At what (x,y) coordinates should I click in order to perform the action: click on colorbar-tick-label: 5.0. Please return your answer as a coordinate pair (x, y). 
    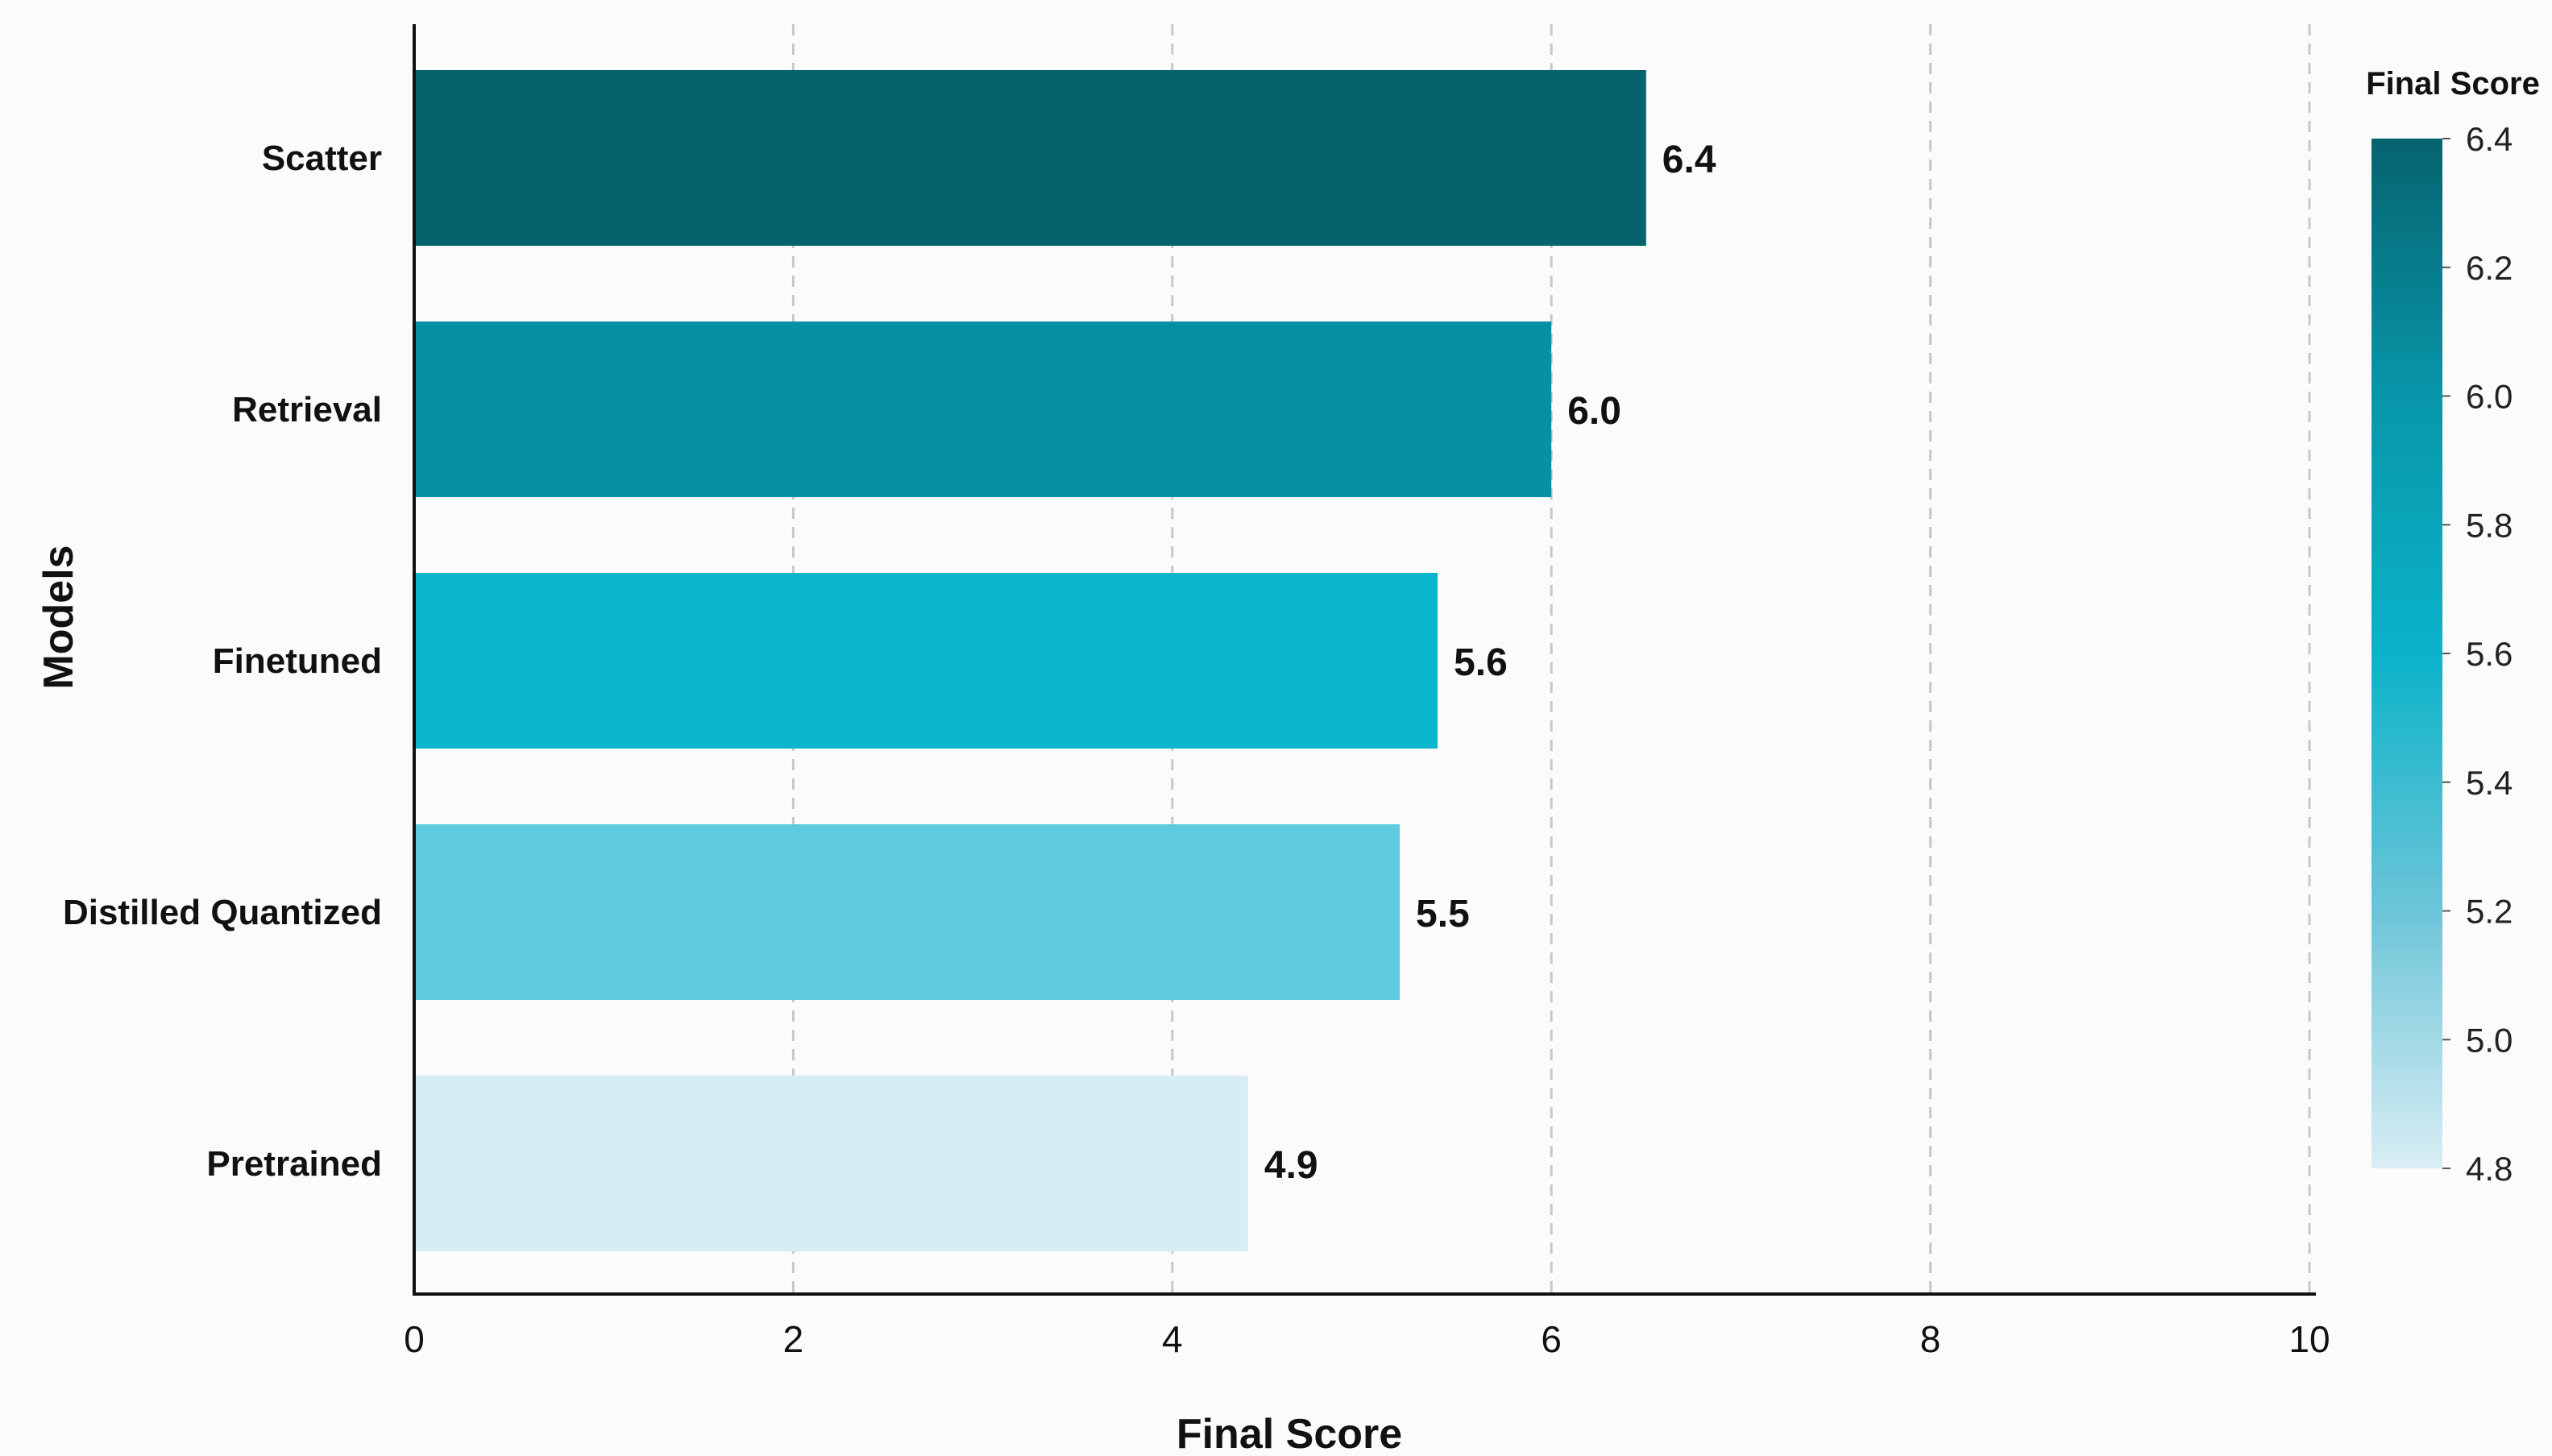
    Looking at the image, I should click on (2489, 1040).